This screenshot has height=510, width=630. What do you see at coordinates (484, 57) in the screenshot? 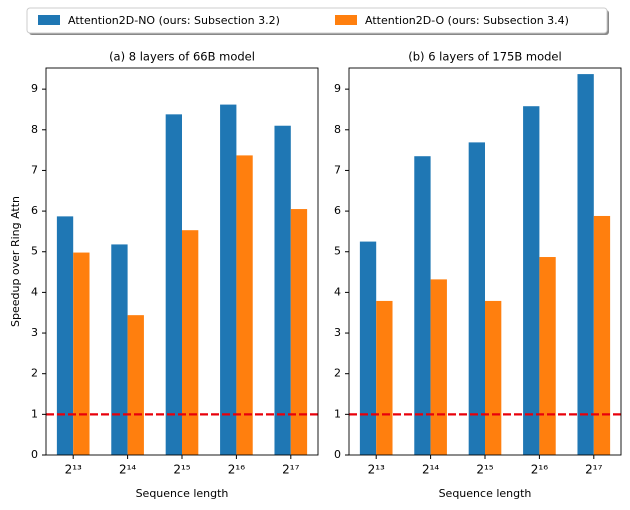
I see `chart-title: (b) 6 layers of 175B model` at bounding box center [484, 57].